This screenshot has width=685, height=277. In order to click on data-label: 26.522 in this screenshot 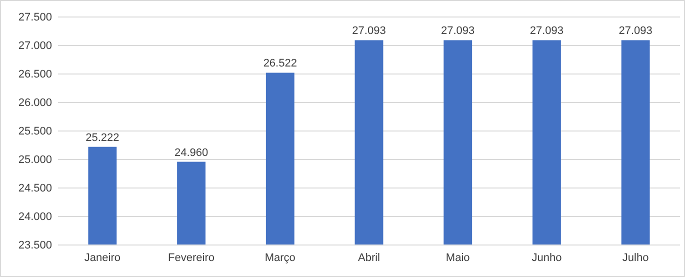, I will do `click(280, 64)`.